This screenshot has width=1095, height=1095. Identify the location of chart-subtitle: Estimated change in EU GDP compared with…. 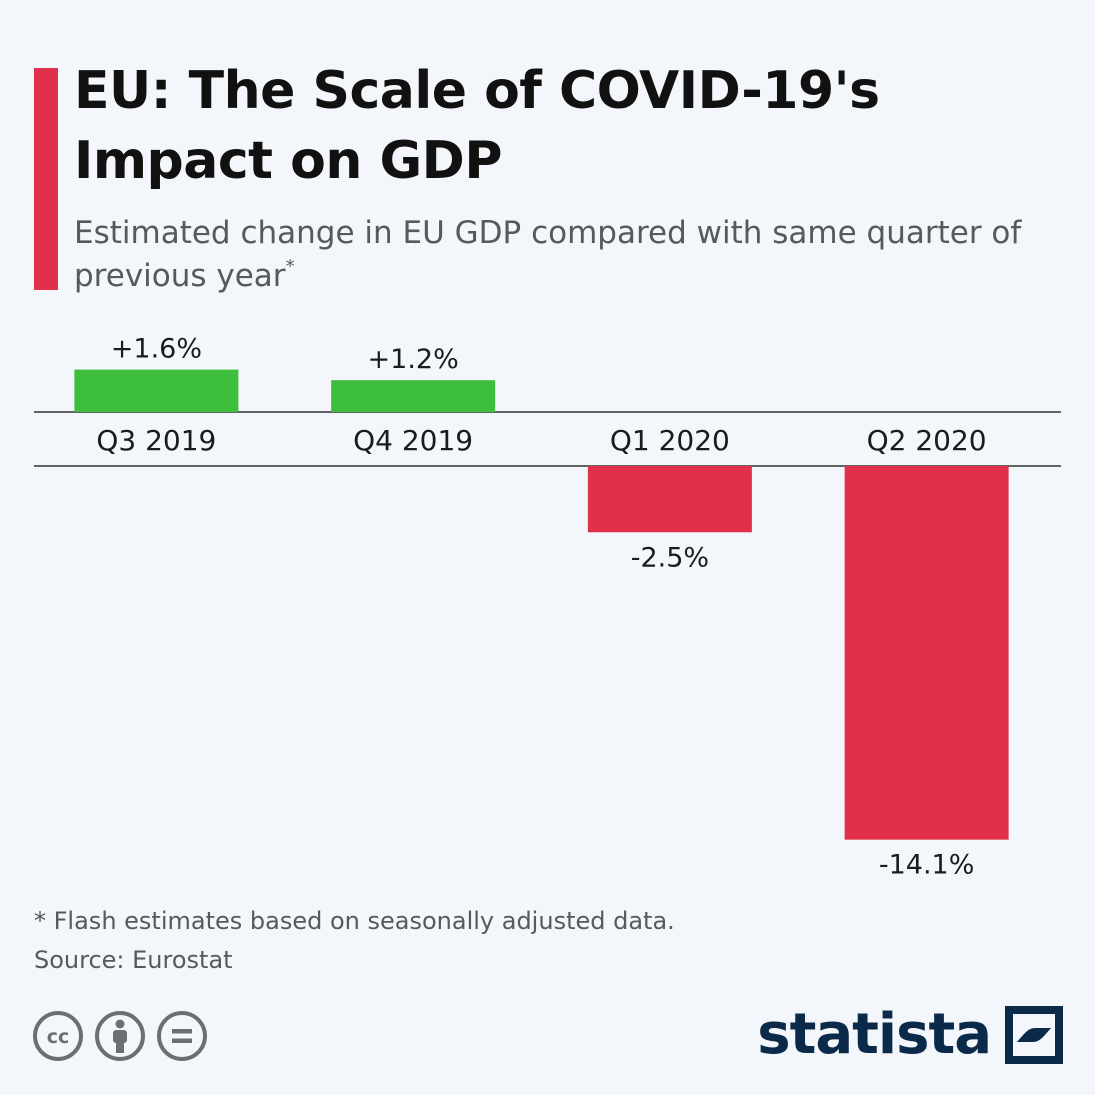
(574, 255).